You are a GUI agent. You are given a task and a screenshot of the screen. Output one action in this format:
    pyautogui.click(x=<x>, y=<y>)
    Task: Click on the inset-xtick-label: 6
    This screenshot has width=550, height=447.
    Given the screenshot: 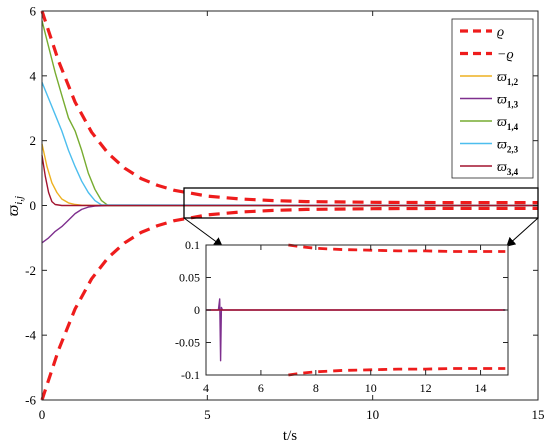 What is the action you would take?
    pyautogui.click(x=261, y=388)
    